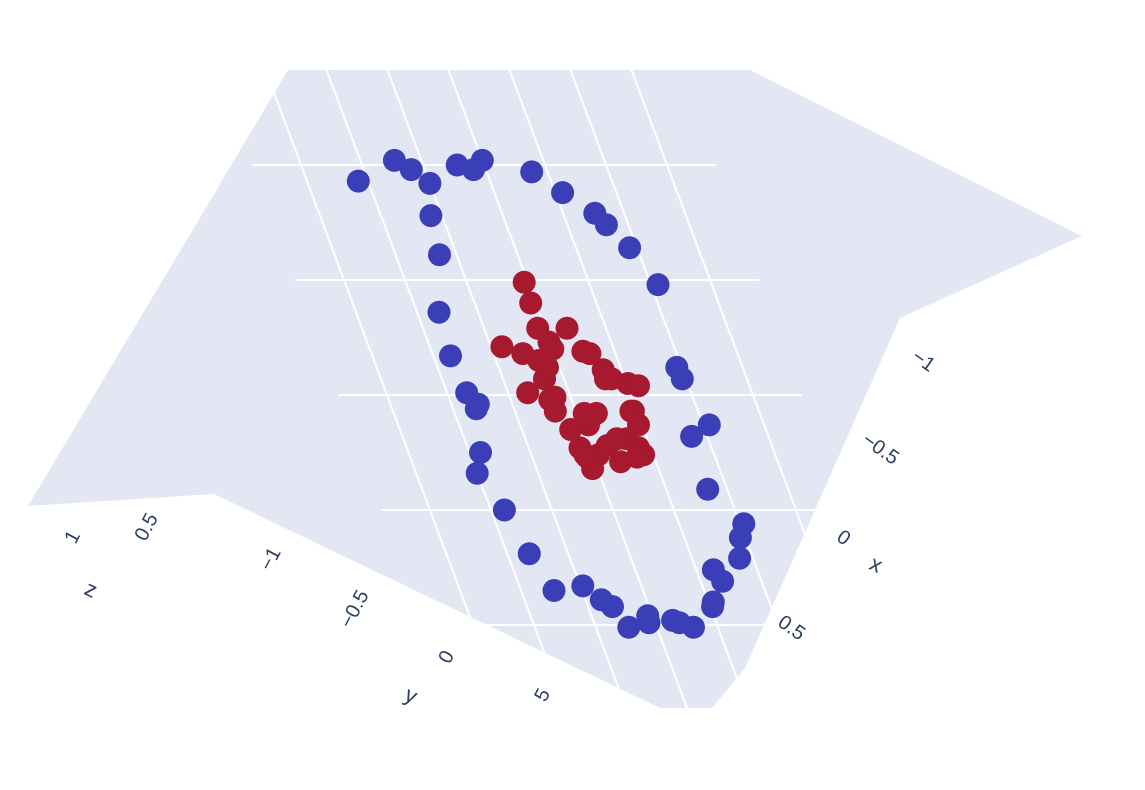 Image resolution: width=1145 pixels, height=790 pixels. I want to click on x-tick-label: 0.5, so click(791, 628).